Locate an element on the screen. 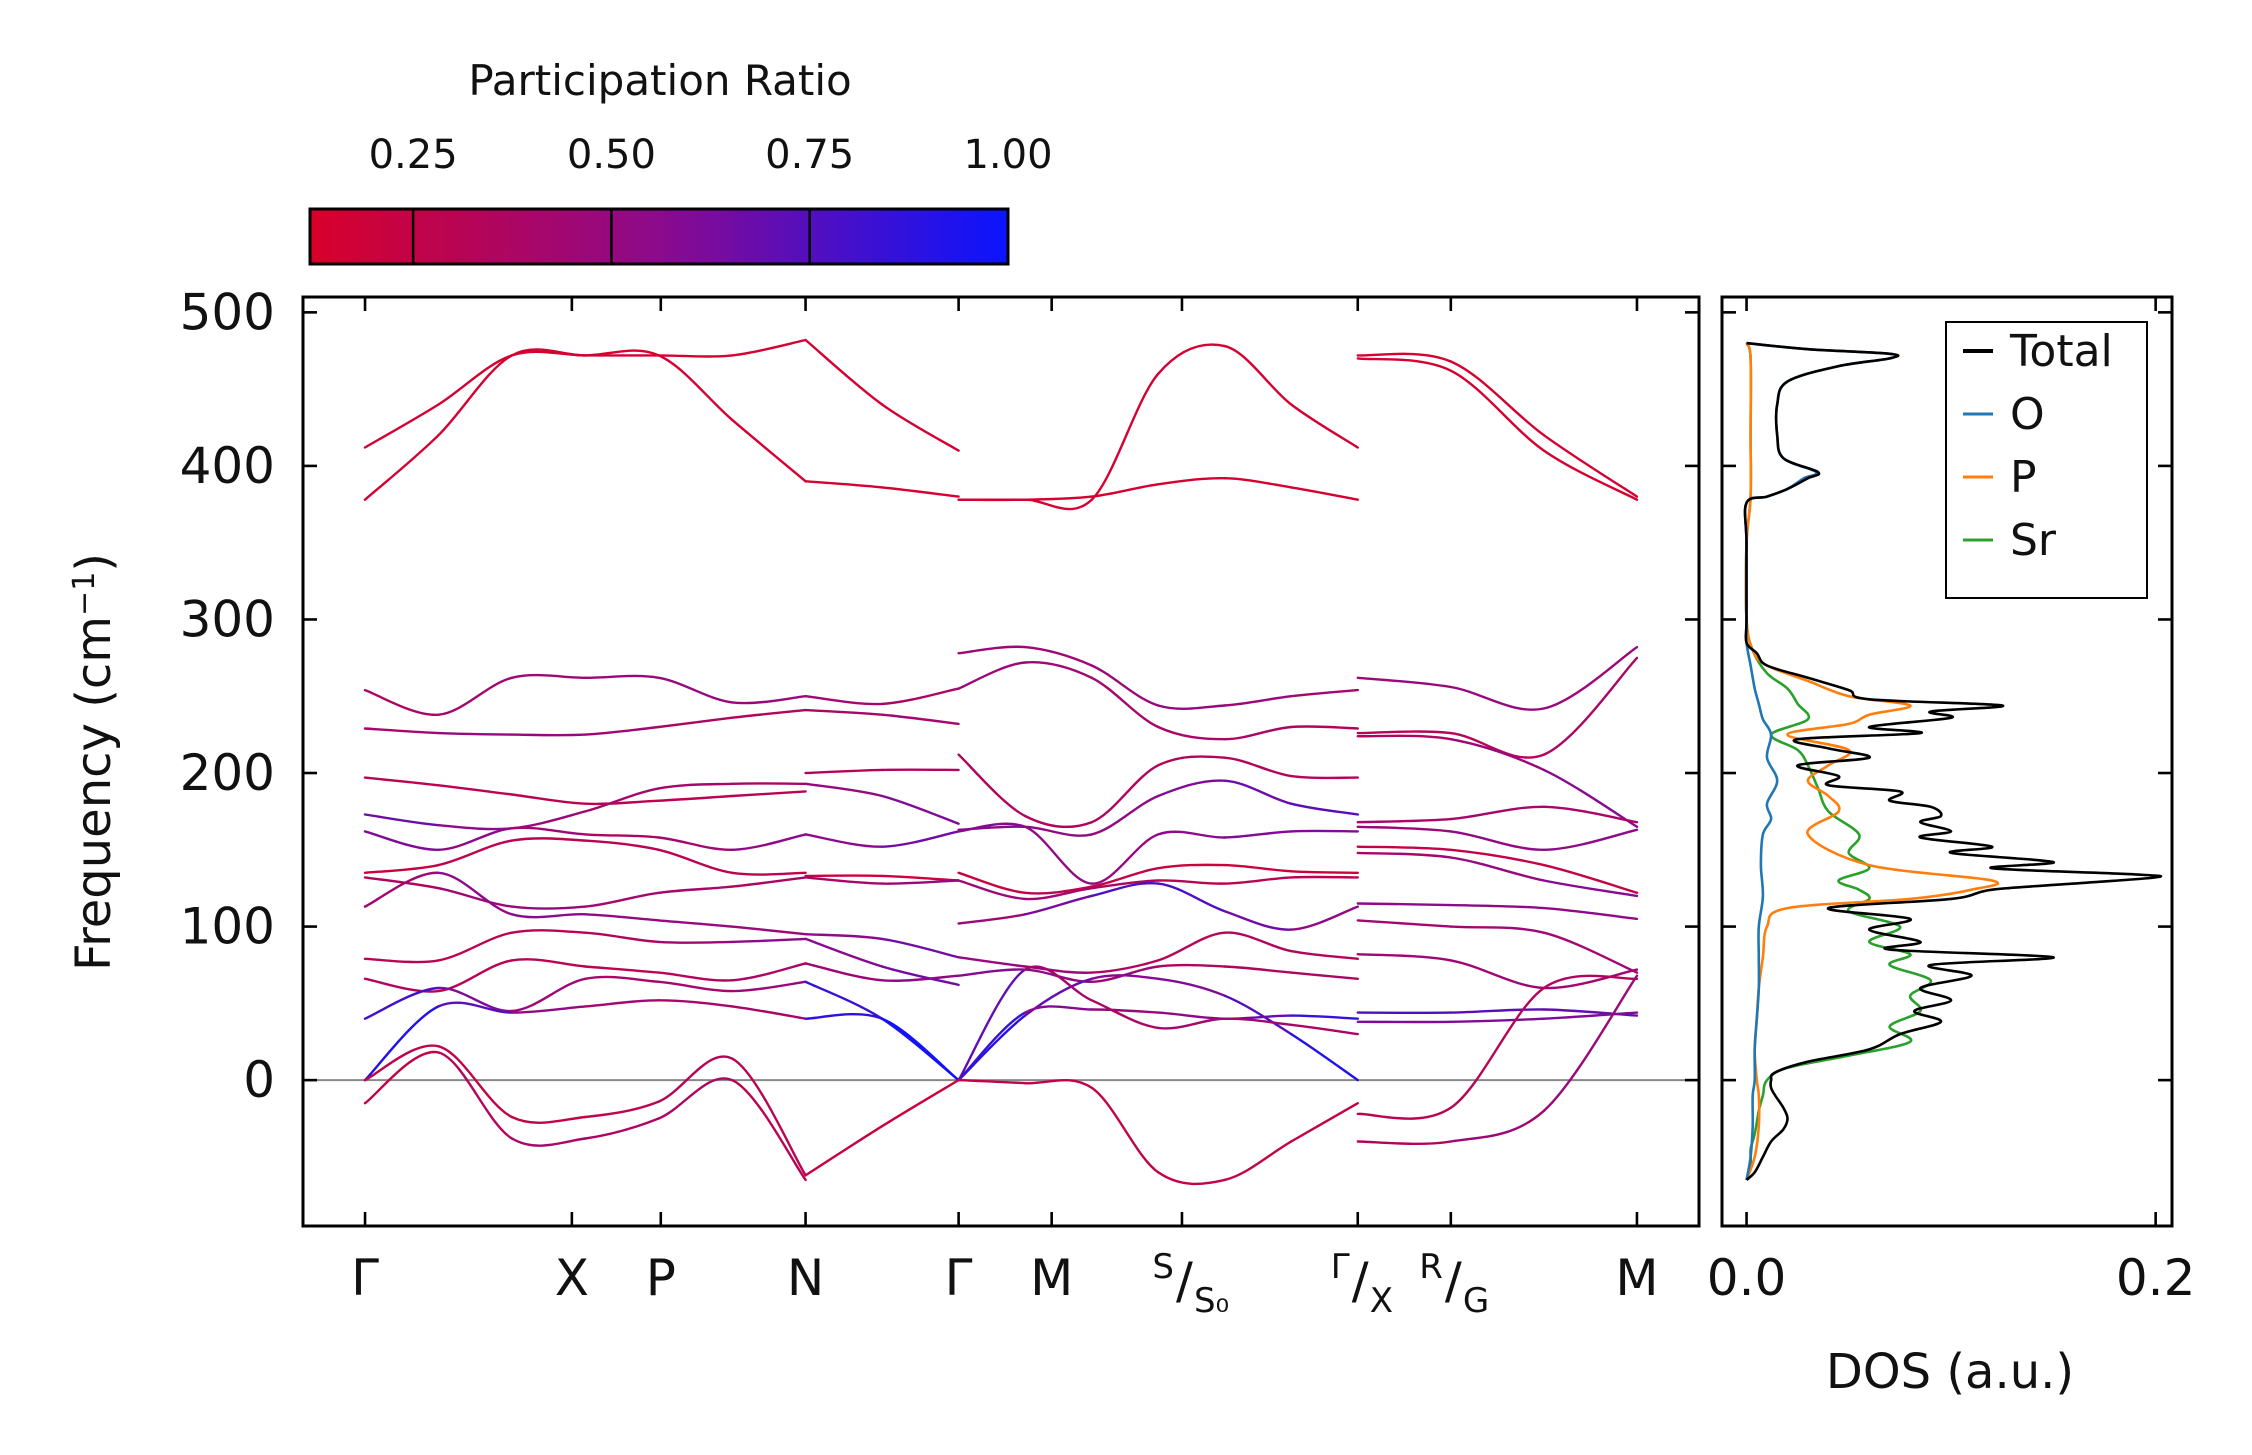 This screenshot has height=1455, width=2252. frequency-tick-label: 400 is located at coordinates (227, 466).